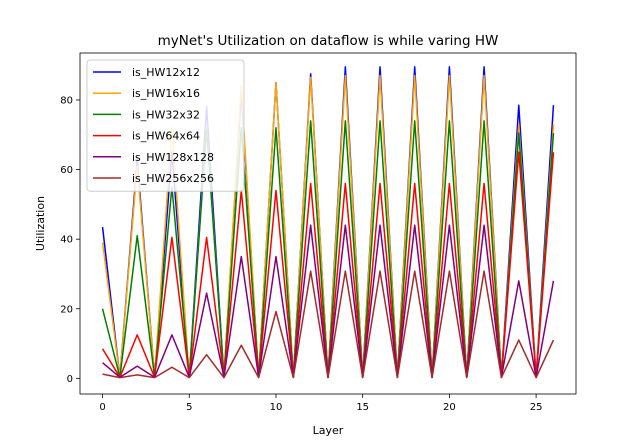  Describe the element at coordinates (66, 240) in the screenshot. I see `y-tick-label-2: 40` at that location.